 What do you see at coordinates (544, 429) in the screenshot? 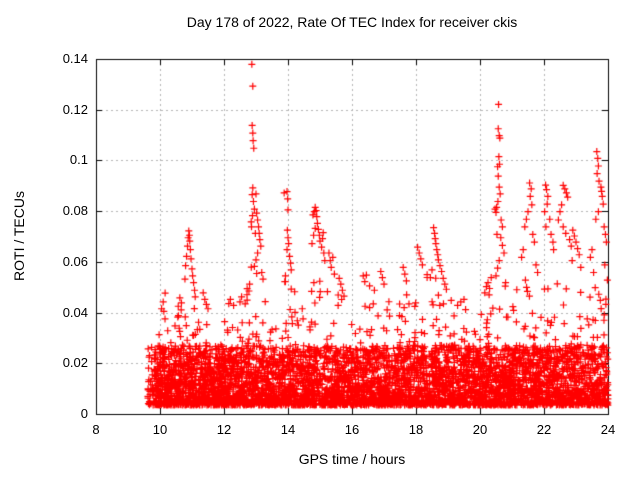
I see `x-tick-label: 22` at bounding box center [544, 429].